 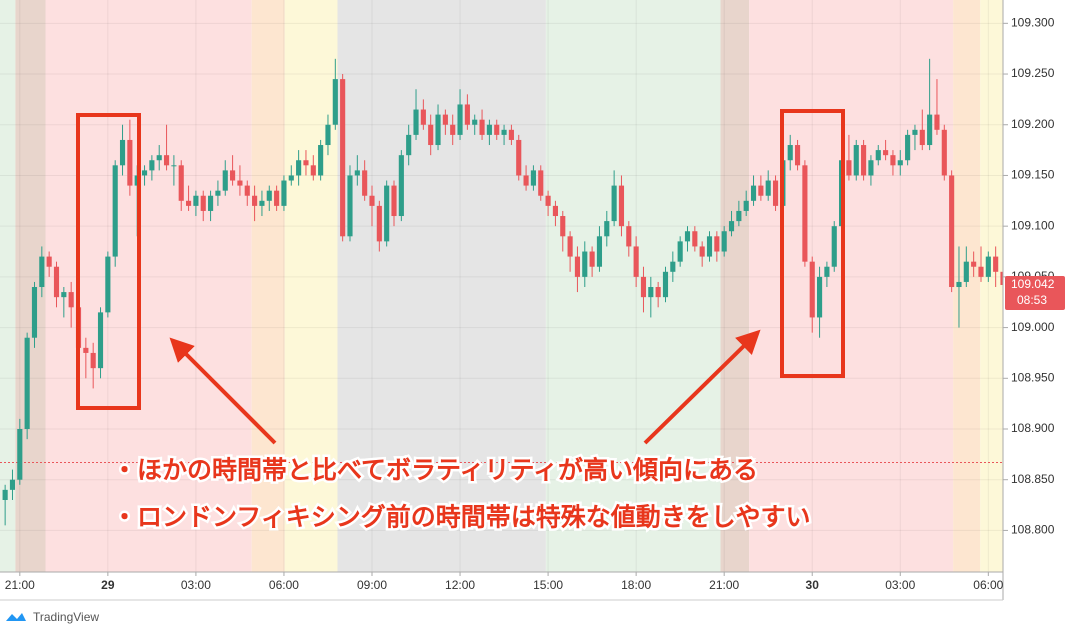 I want to click on y-tick-label: 109.250, so click(x=1033, y=73).